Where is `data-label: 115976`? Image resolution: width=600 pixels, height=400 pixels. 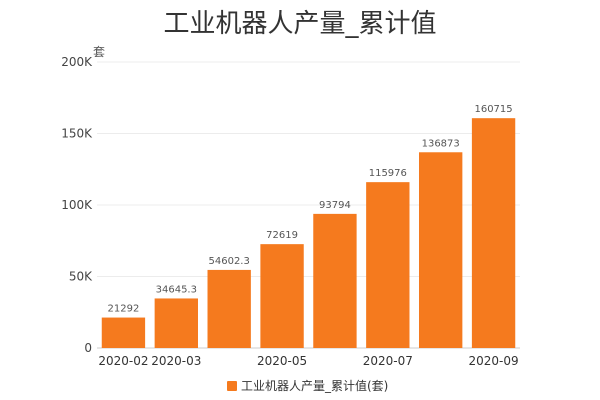
data-label: 115976 is located at coordinates (388, 173).